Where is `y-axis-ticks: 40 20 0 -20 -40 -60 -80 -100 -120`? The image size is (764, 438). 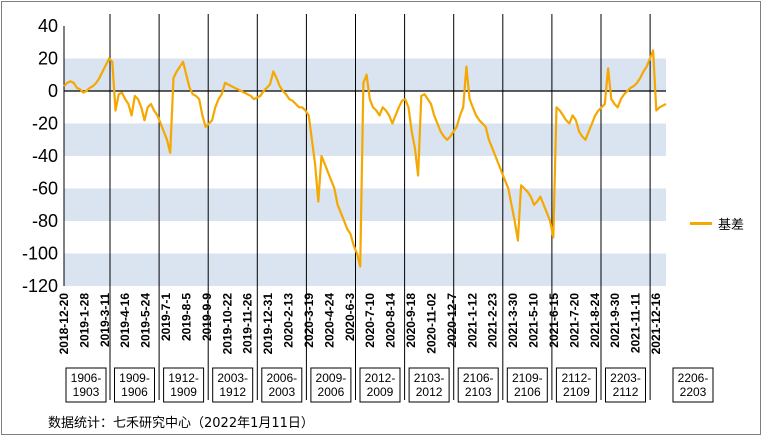
y-axis-ticks: 40 20 0 -20 -40 -60 -80 -100 -120 is located at coordinates (40, 156).